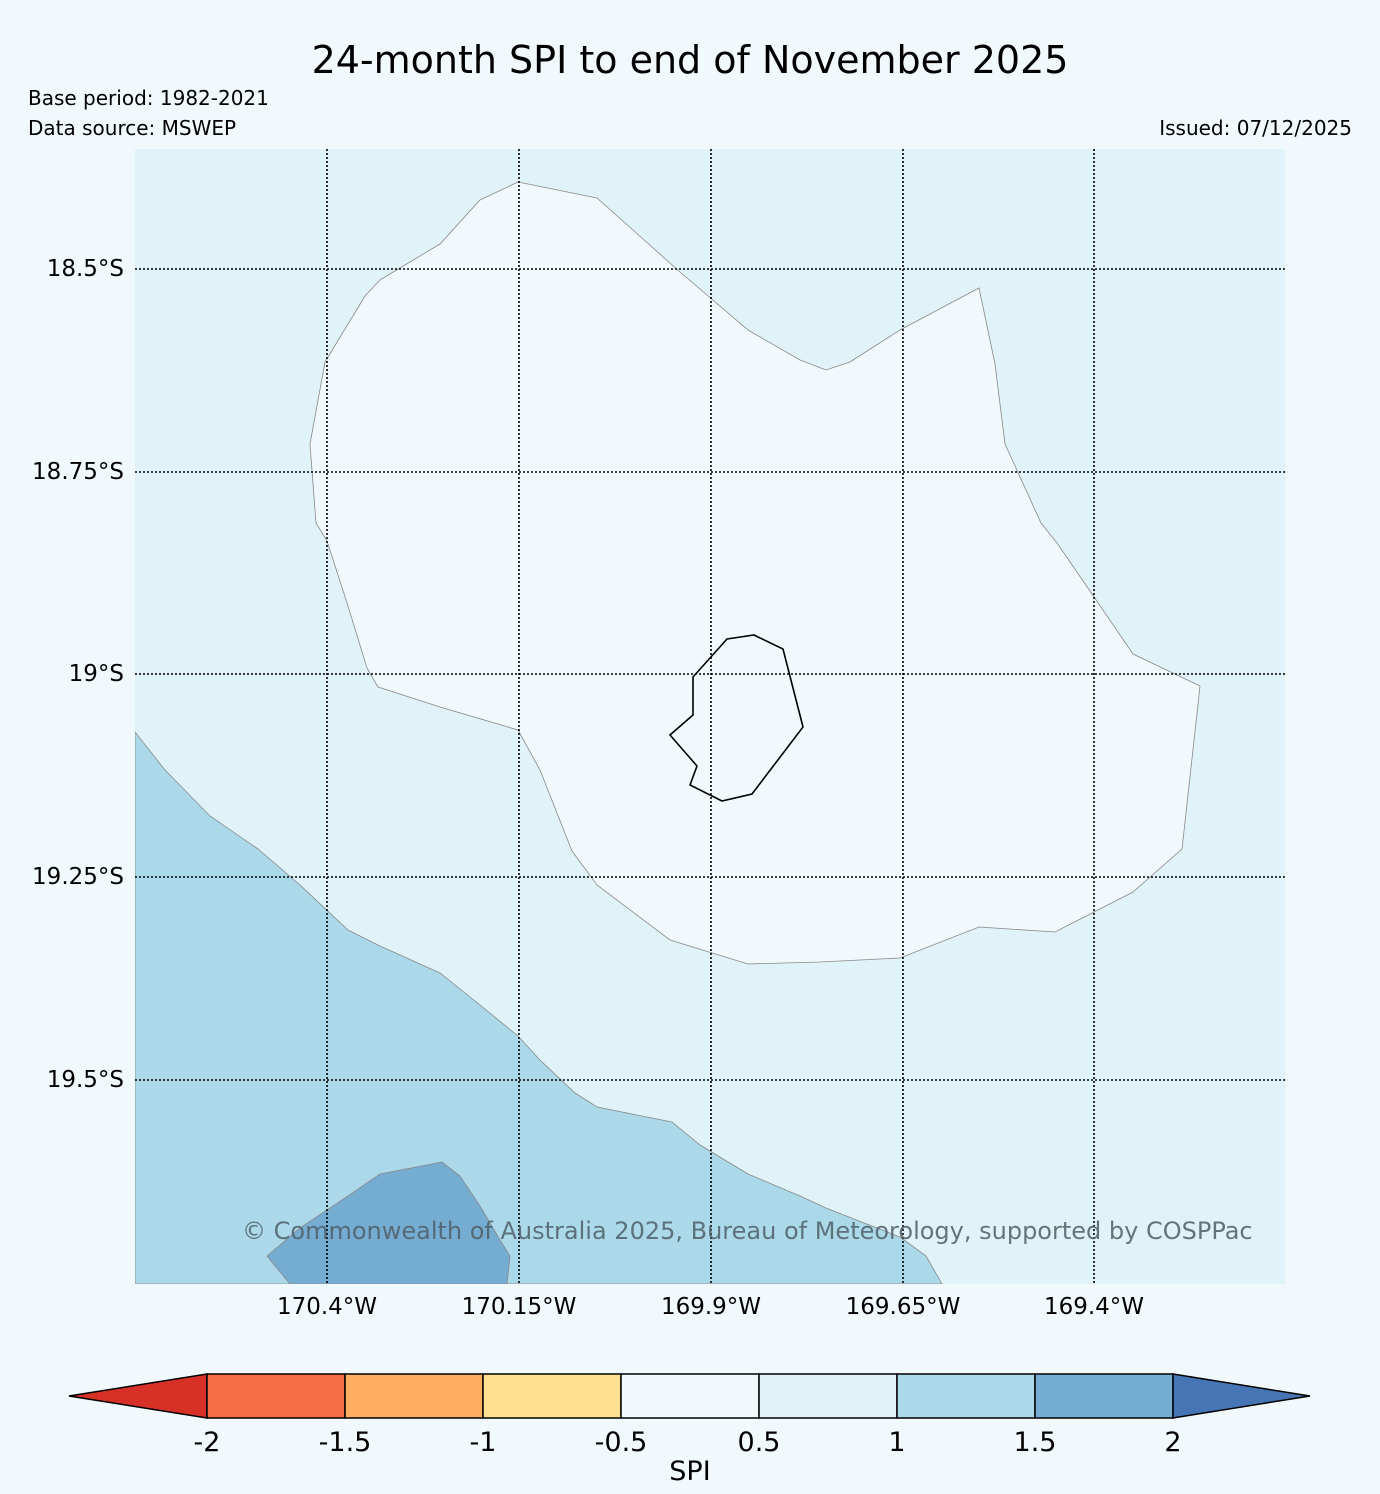 This screenshot has width=1380, height=1494. I want to click on colorbar-label: SPI, so click(690, 1471).